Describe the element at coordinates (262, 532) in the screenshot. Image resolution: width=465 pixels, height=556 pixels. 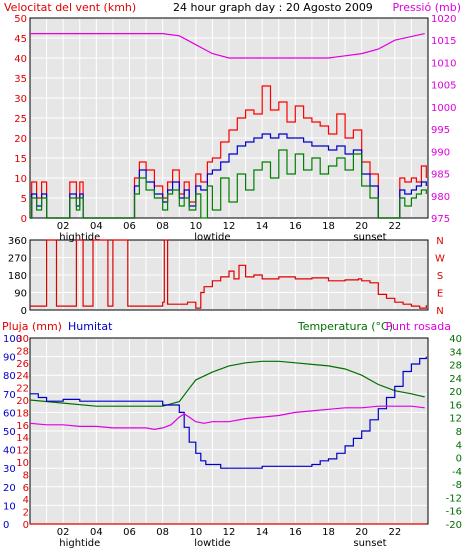
I see `hour-tick-label: 14` at that location.